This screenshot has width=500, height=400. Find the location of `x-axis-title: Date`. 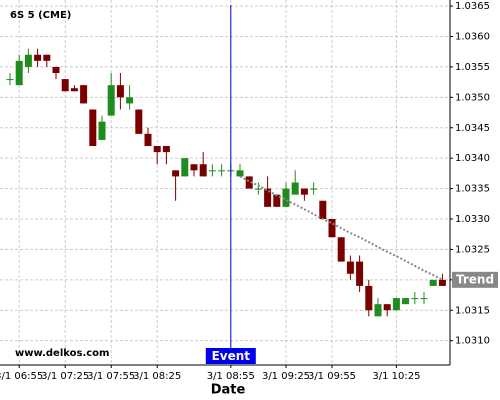

x-axis-title: Date is located at coordinates (228, 390).